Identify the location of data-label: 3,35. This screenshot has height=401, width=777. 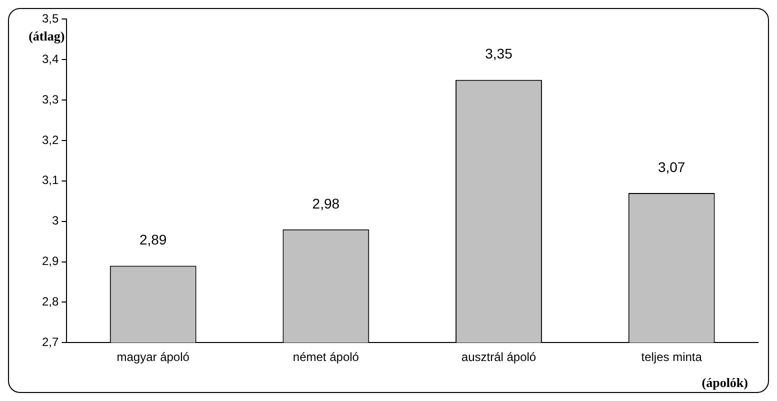
(499, 54).